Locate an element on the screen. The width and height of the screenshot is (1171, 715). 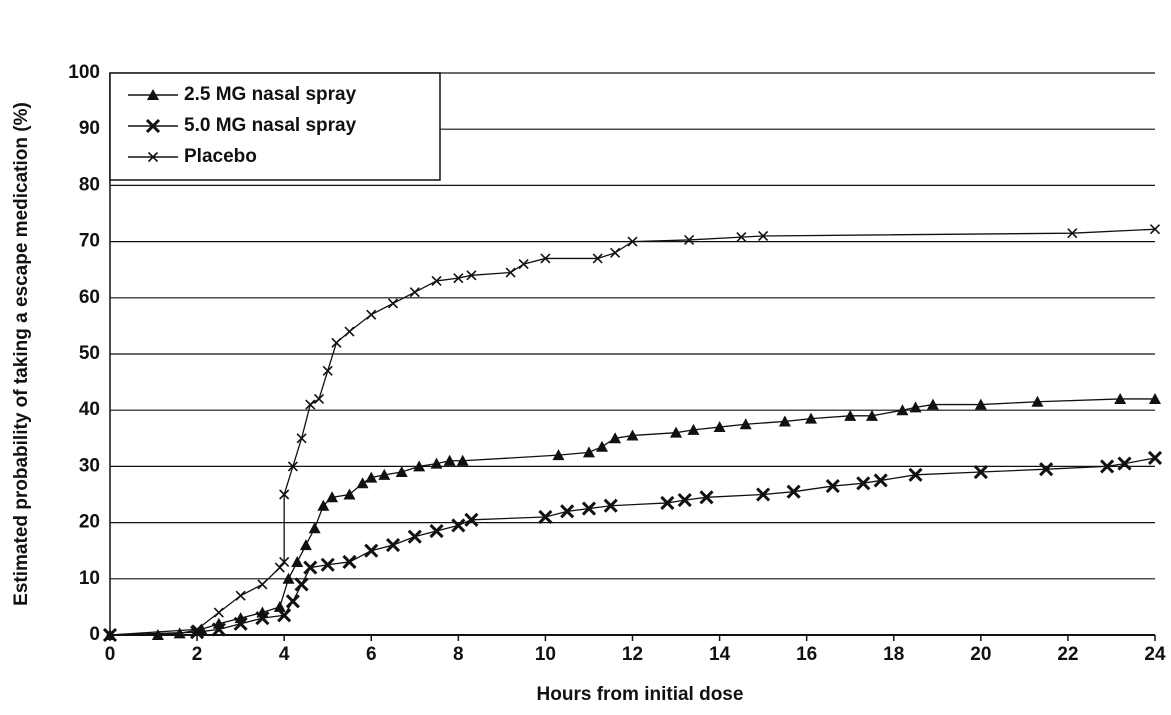
x-tick-label: 4 is located at coordinates (284, 654).